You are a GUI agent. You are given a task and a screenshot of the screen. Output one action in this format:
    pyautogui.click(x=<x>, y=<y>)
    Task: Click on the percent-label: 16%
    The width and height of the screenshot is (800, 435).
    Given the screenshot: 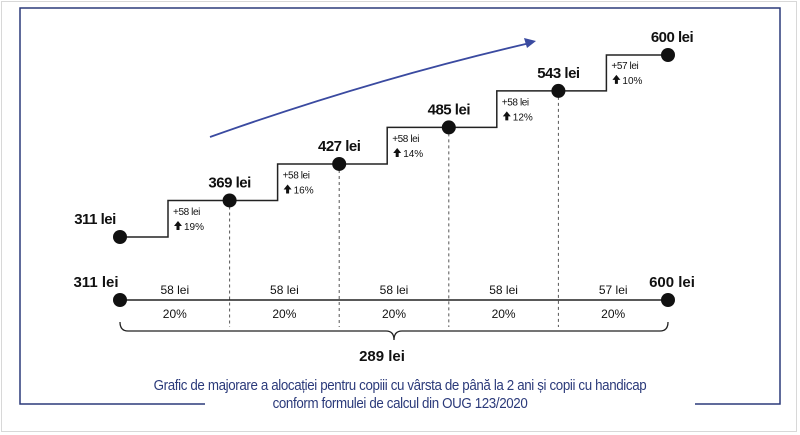 What is the action you would take?
    pyautogui.click(x=304, y=190)
    